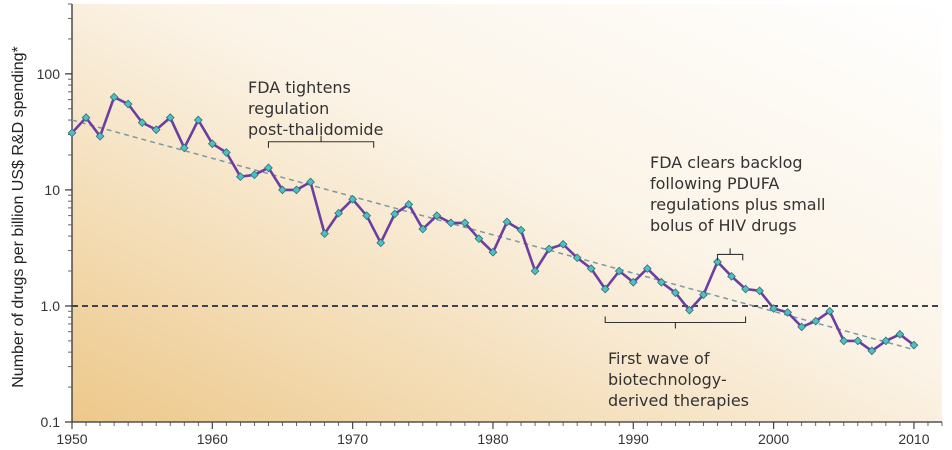  I want to click on annotation-1: FDA tightens regulation post-thalidomide, so click(315, 113).